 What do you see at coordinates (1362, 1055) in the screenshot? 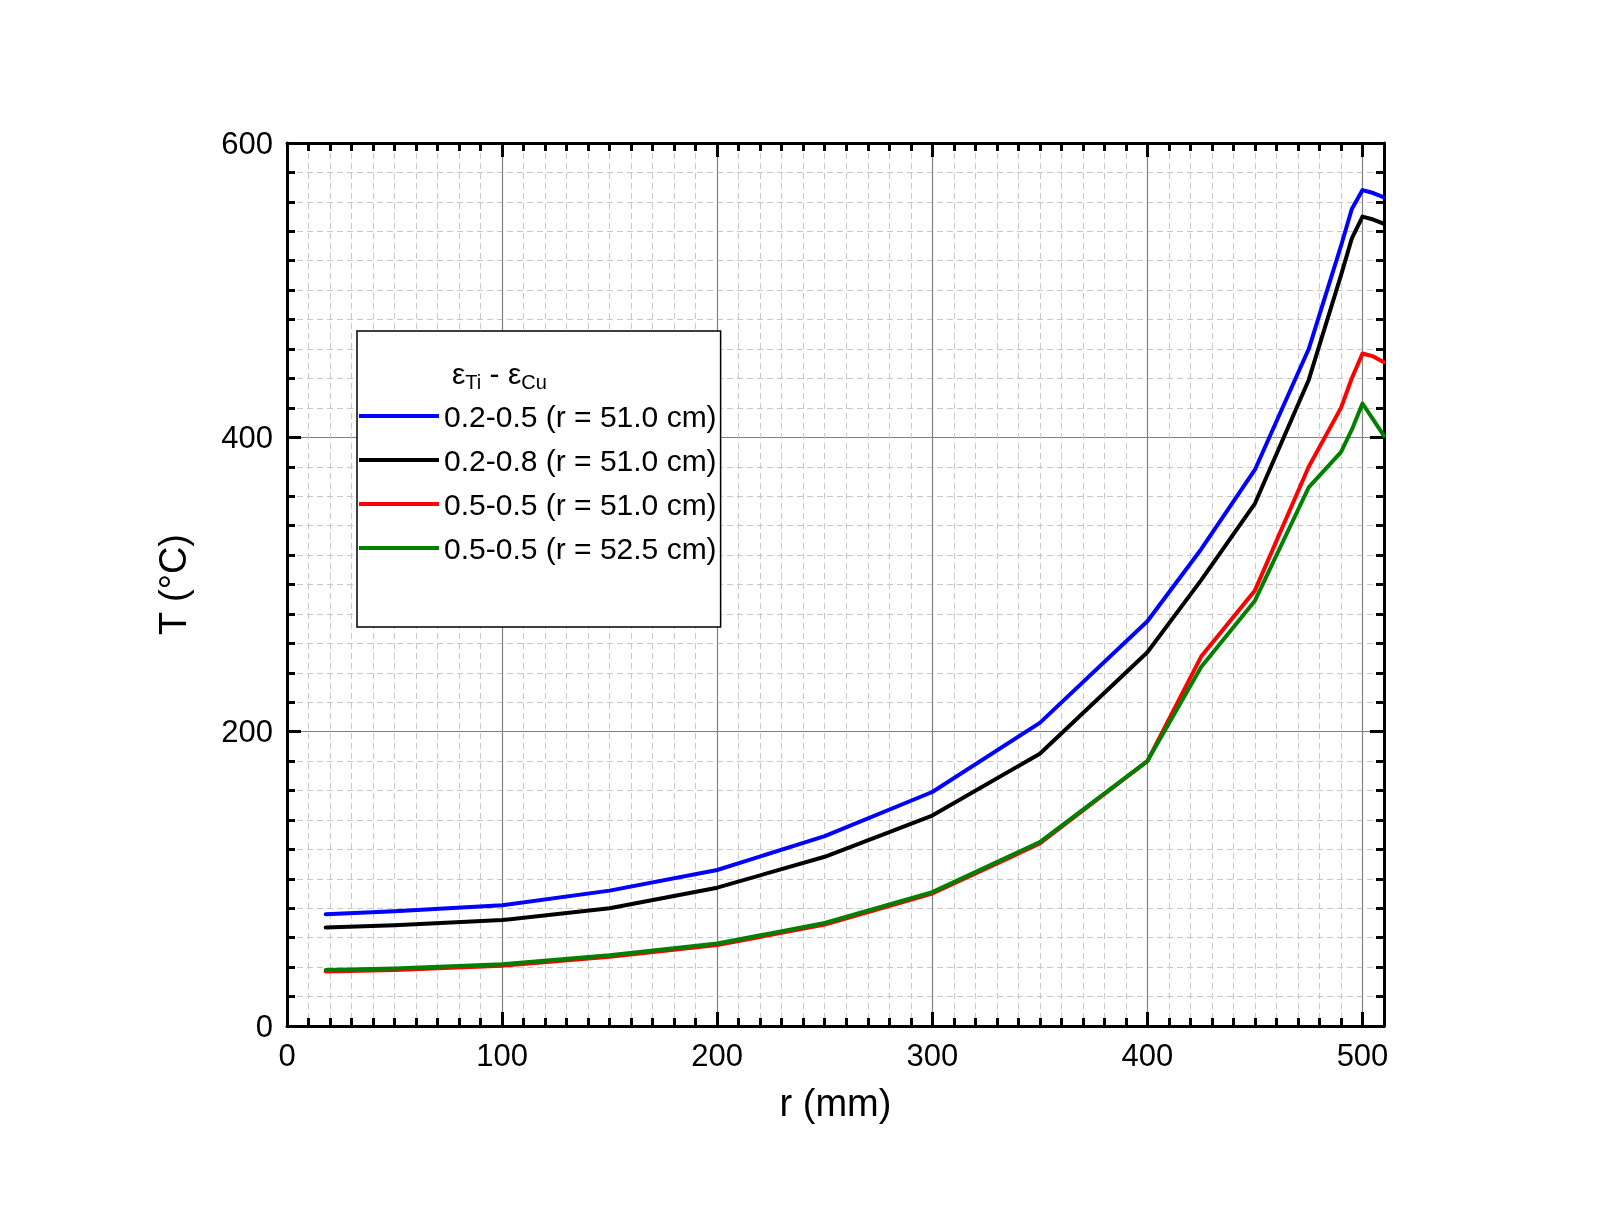
I see `x-tick-label: 500` at bounding box center [1362, 1055].